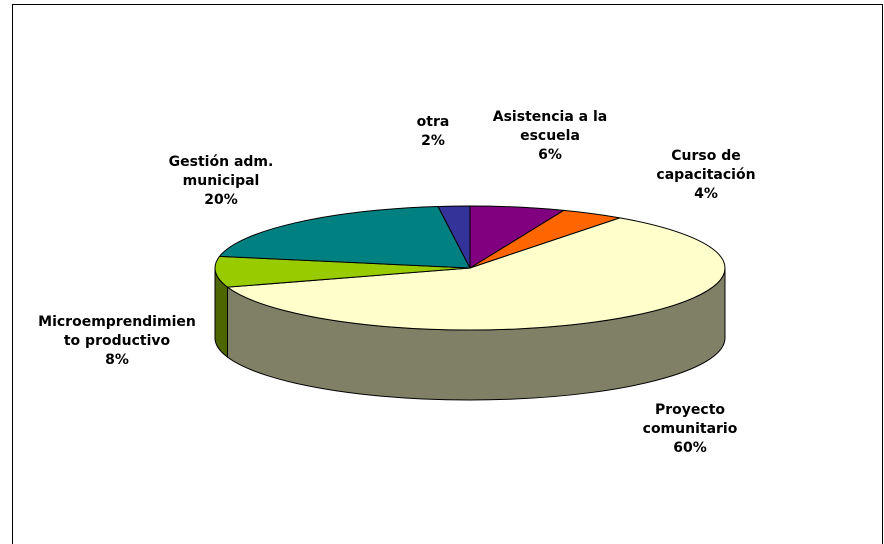 The height and width of the screenshot is (544, 884). I want to click on category-label: Microemprendimiento productivo, so click(117, 331).